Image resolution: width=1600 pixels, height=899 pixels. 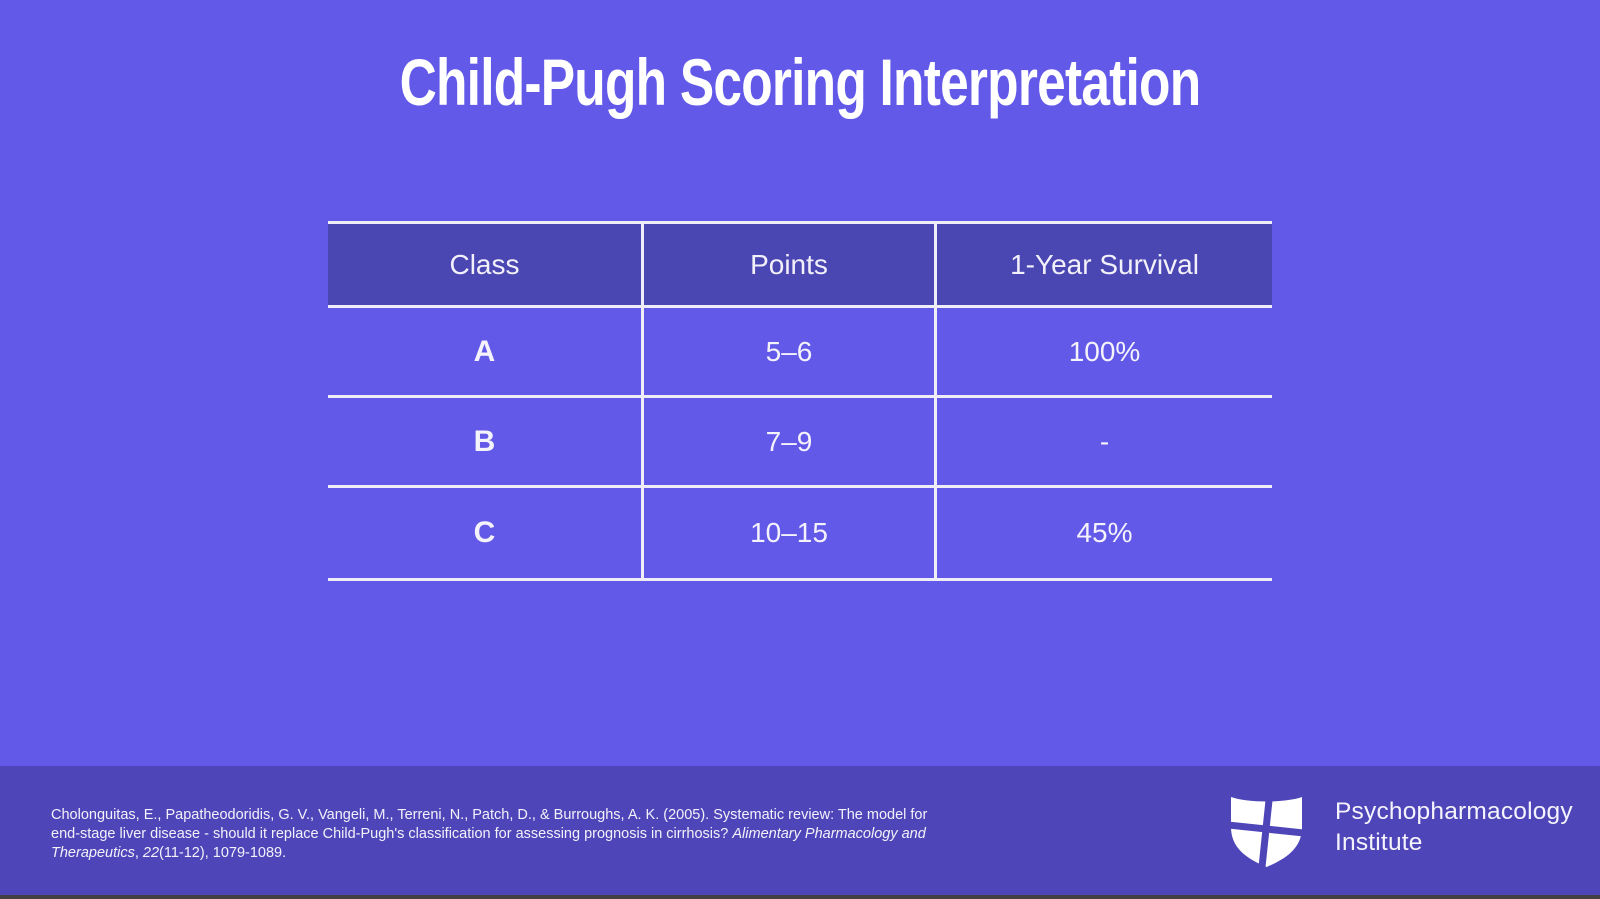 What do you see at coordinates (790, 351) in the screenshot?
I see `points-value: 5–6` at bounding box center [790, 351].